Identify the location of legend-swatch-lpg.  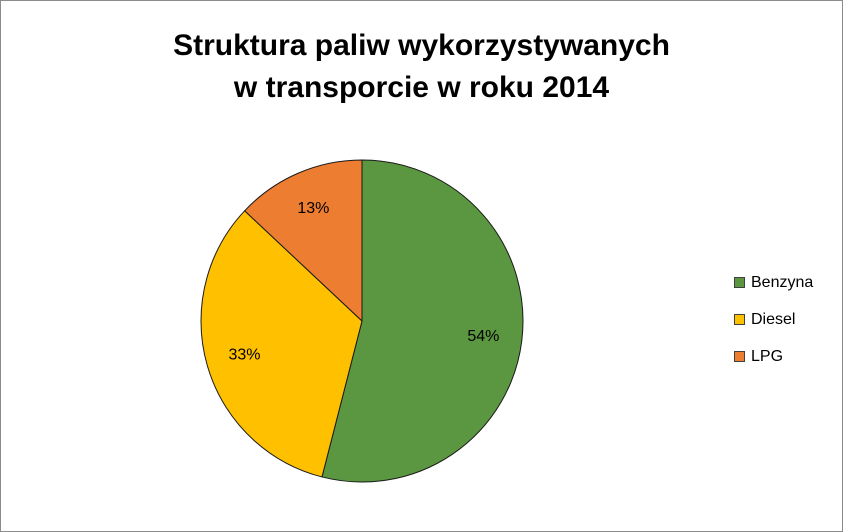
(739, 356).